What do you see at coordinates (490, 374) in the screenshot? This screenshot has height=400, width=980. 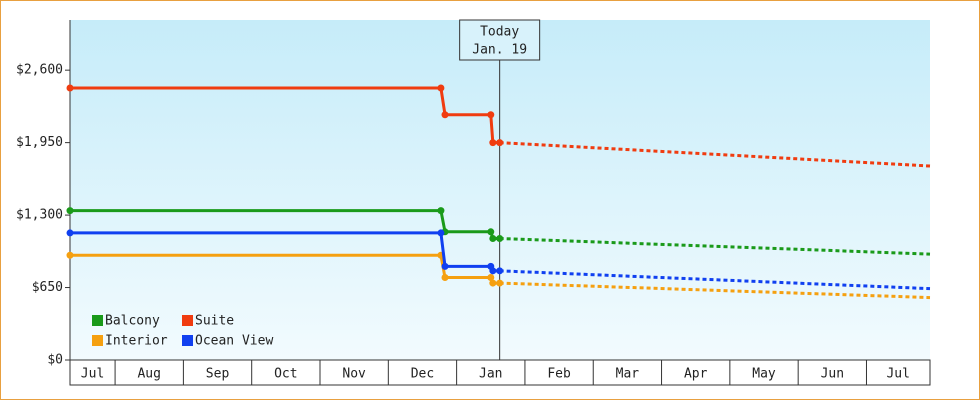 I see `x-tick-label: Jan` at bounding box center [490, 374].